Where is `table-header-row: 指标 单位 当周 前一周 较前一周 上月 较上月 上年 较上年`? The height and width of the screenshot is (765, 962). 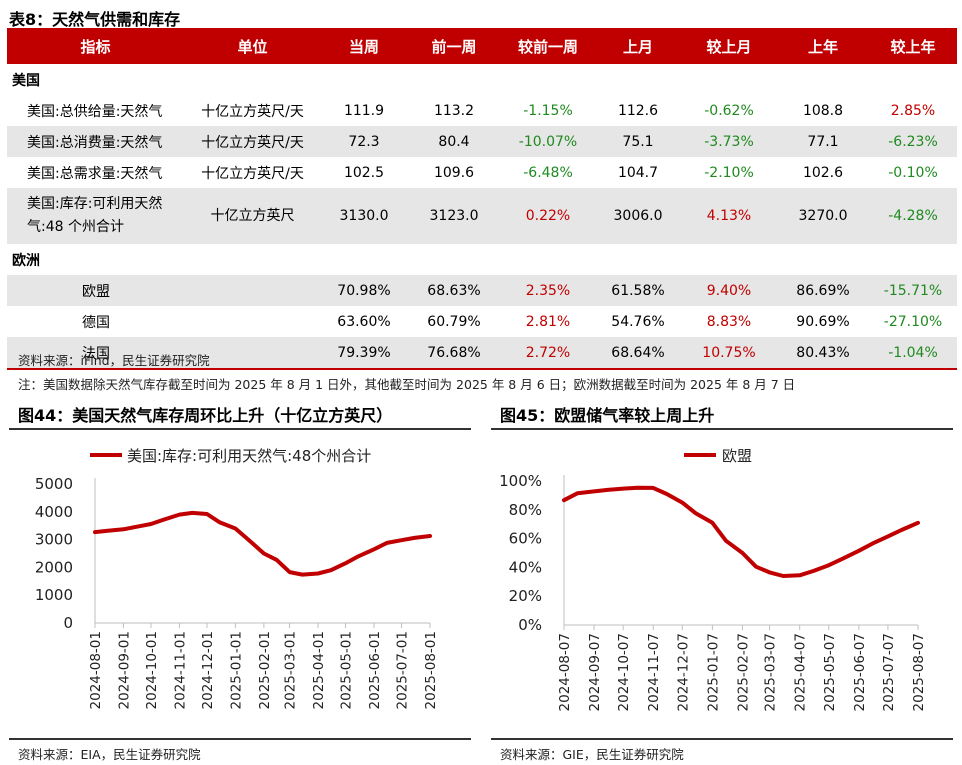
table-header-row: 指标 单位 当周 前一周 较前一周 上月 较上月 上年 较上年 is located at coordinates (482, 46).